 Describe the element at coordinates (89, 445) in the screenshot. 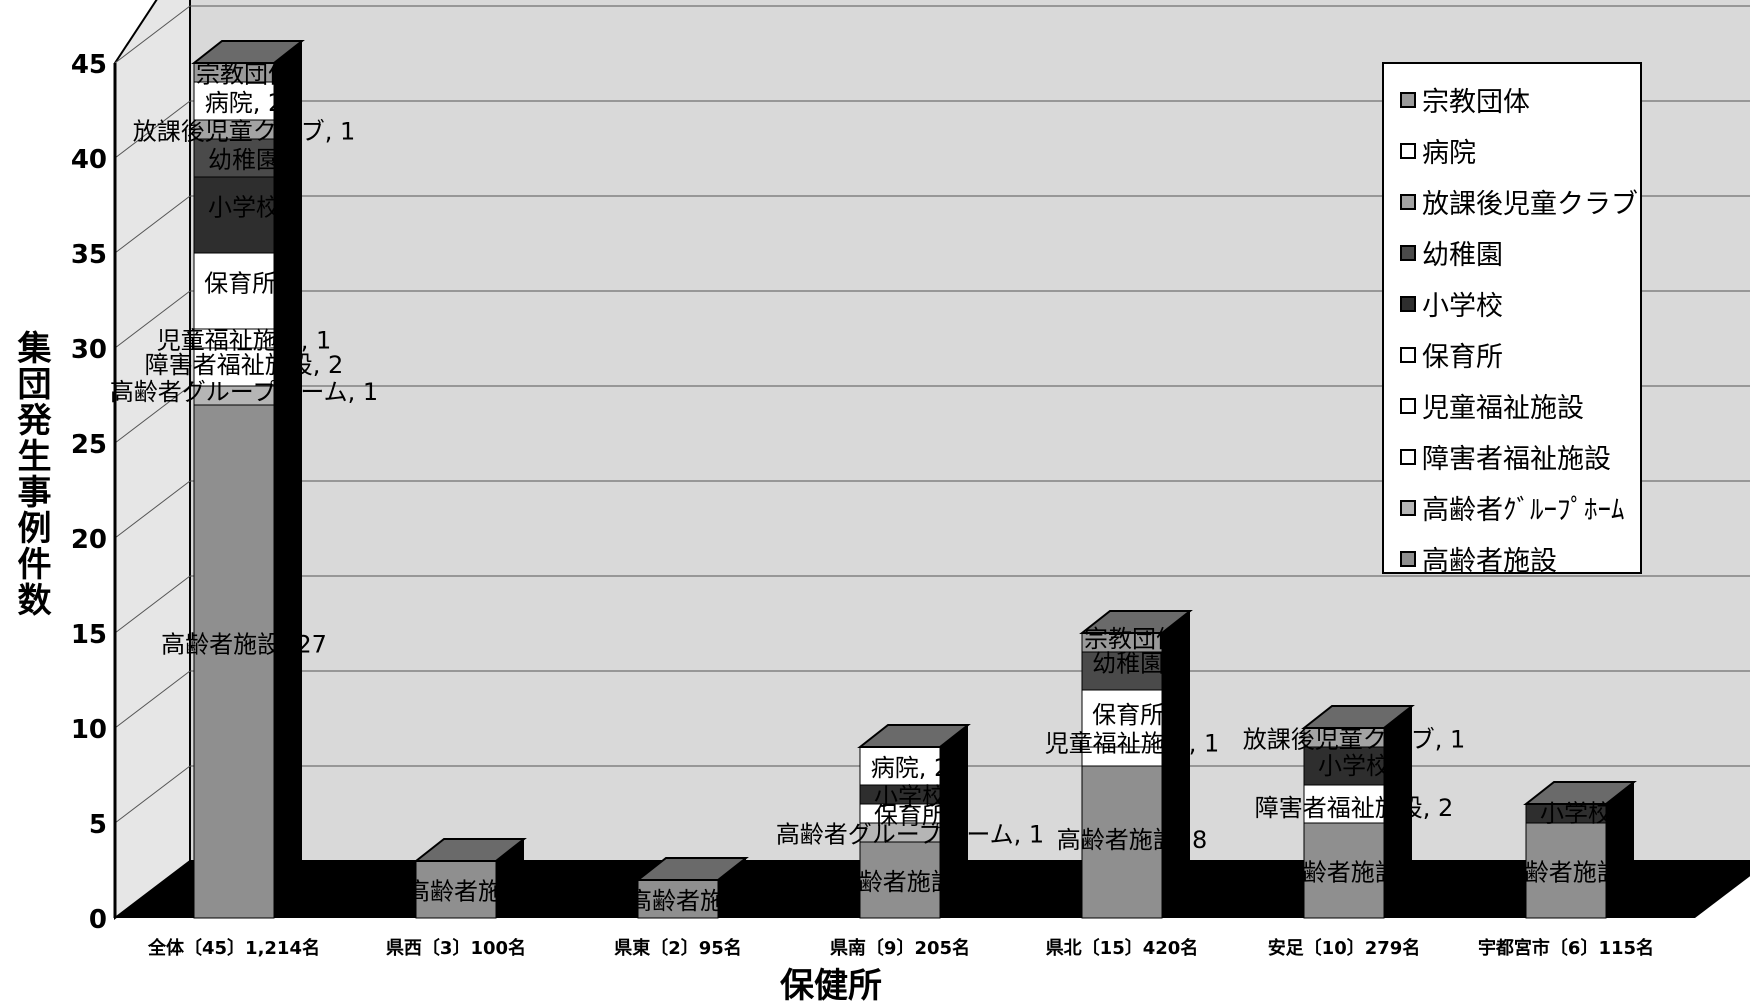

I see `y-tick-label: 25` at that location.